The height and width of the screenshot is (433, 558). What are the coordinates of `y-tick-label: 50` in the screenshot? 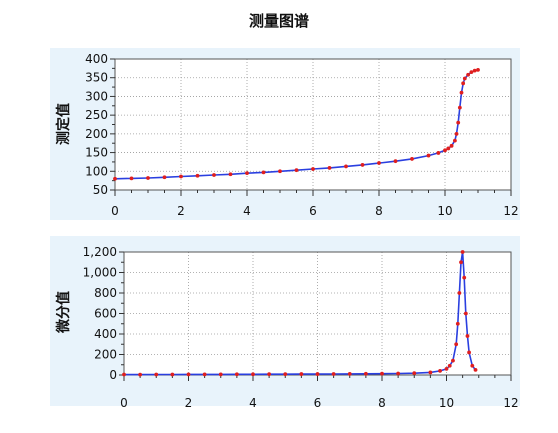 It's located at (100, 190).